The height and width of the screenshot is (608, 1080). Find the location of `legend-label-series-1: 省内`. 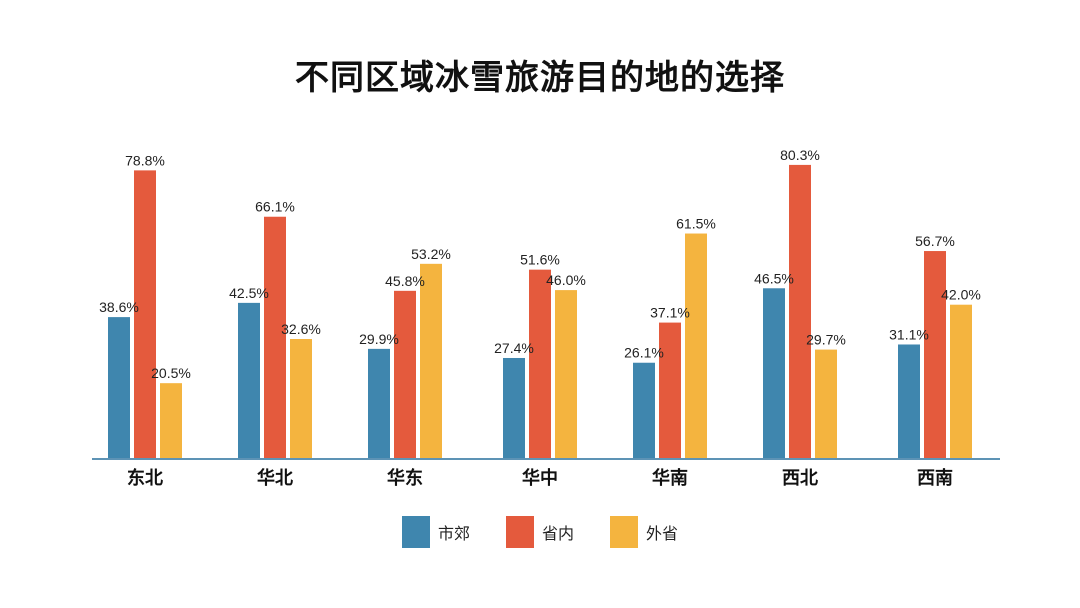

legend-label-series-1: 省内 is located at coordinates (557, 533).